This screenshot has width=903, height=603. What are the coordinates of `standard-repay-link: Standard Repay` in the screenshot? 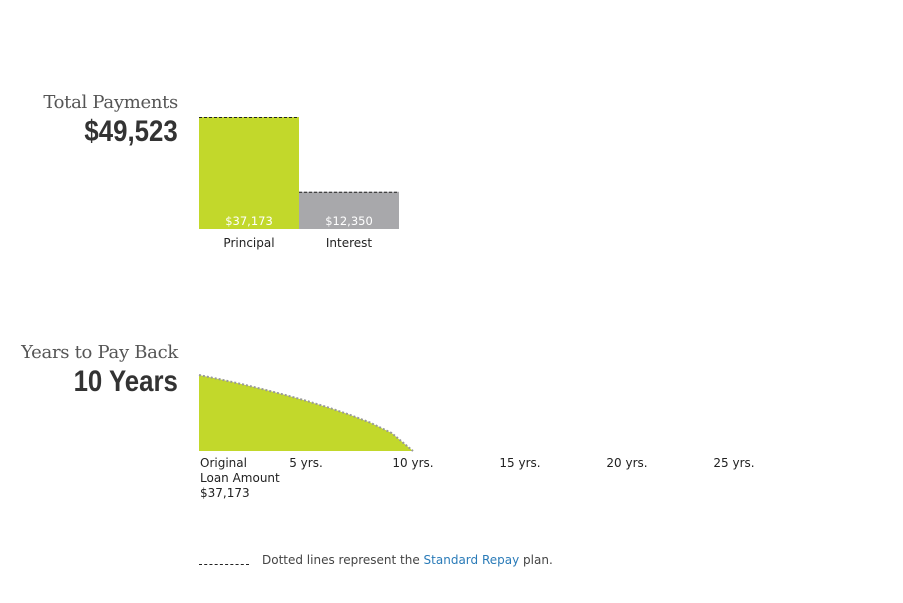 It's located at (471, 560).